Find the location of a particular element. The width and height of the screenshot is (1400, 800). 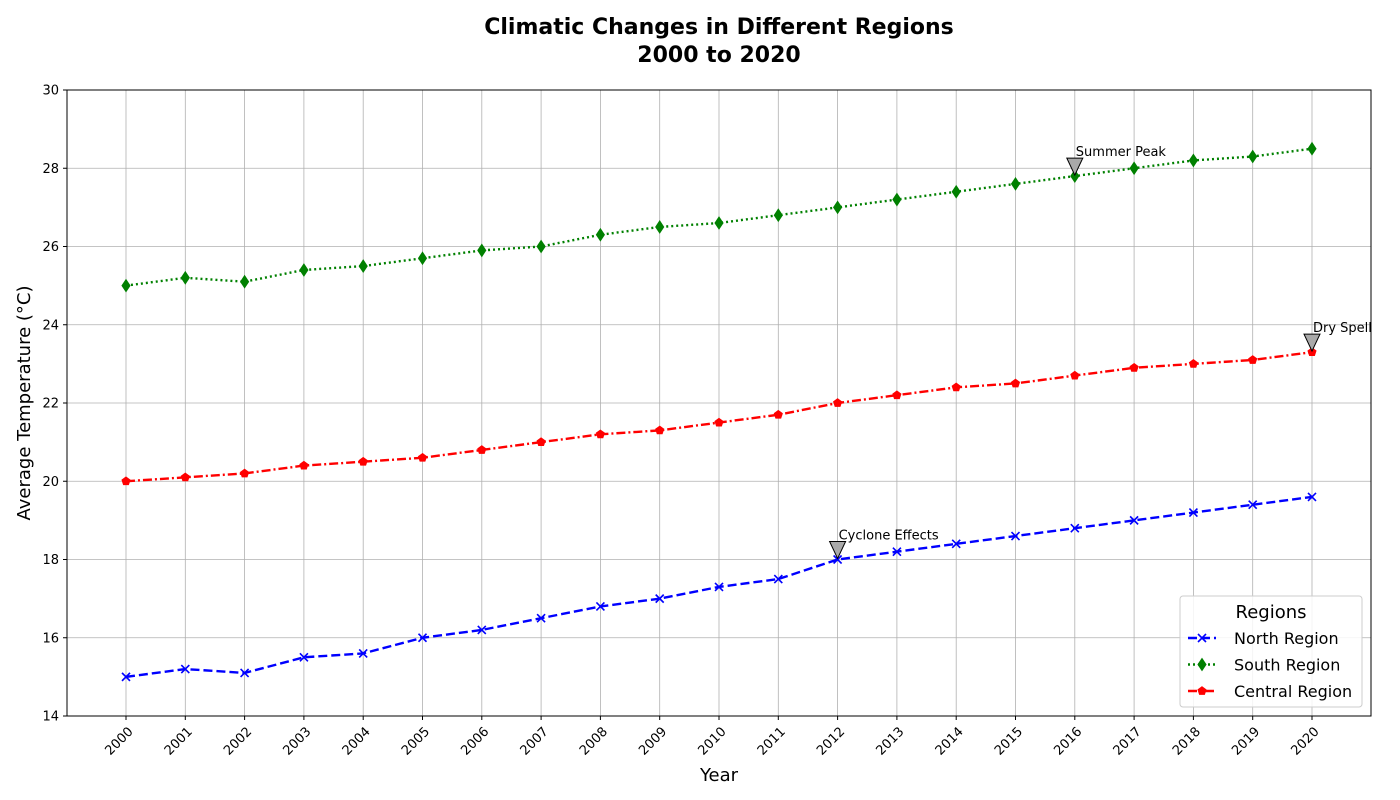

series-line-south-region is located at coordinates (719, 217).